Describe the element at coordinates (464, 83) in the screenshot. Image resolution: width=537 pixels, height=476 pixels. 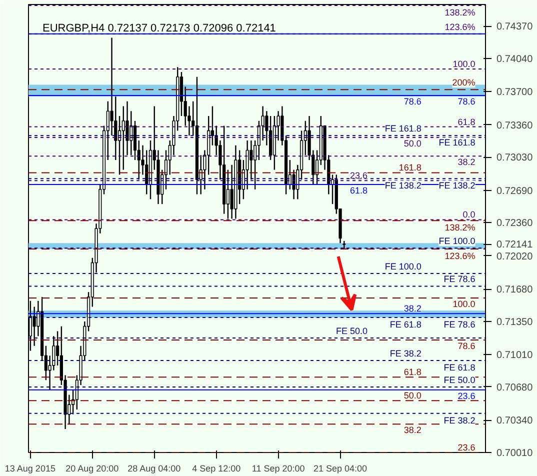
I see `annotation: 200%` at that location.